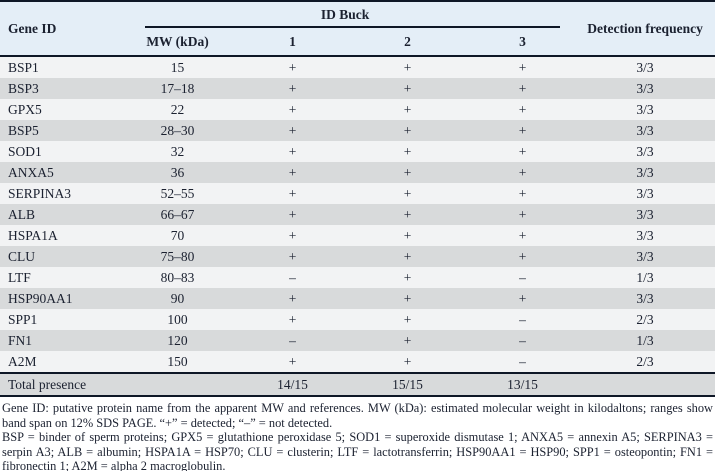 This screenshot has width=715, height=471. Describe the element at coordinates (23, 319) in the screenshot. I see `cell-gene: SPP1` at that location.